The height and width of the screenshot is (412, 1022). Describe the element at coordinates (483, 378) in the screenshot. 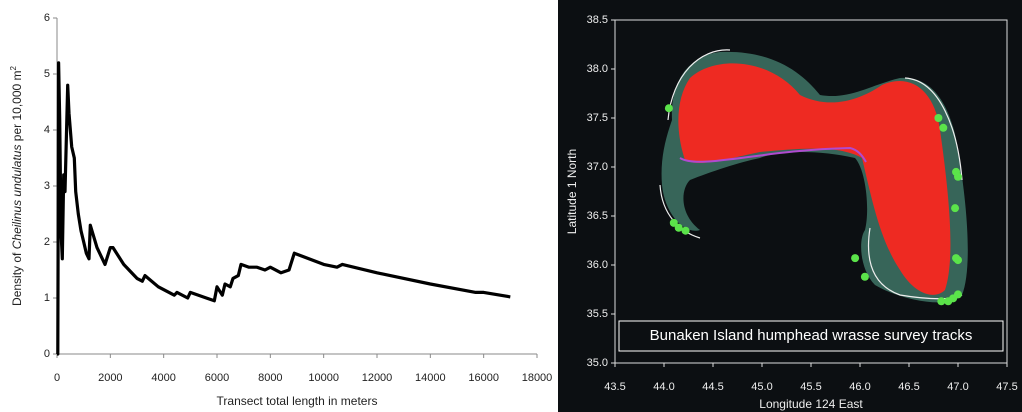

I see `x-tick-label: 16000` at that location.